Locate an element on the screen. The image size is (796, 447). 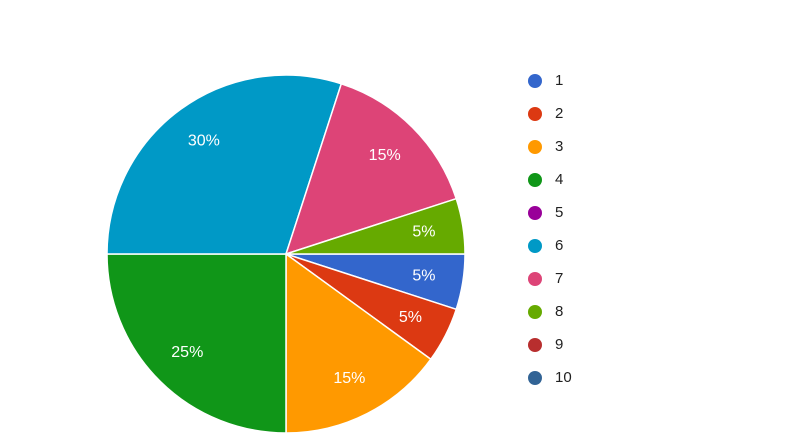
legend-label: 9 is located at coordinates (559, 344).